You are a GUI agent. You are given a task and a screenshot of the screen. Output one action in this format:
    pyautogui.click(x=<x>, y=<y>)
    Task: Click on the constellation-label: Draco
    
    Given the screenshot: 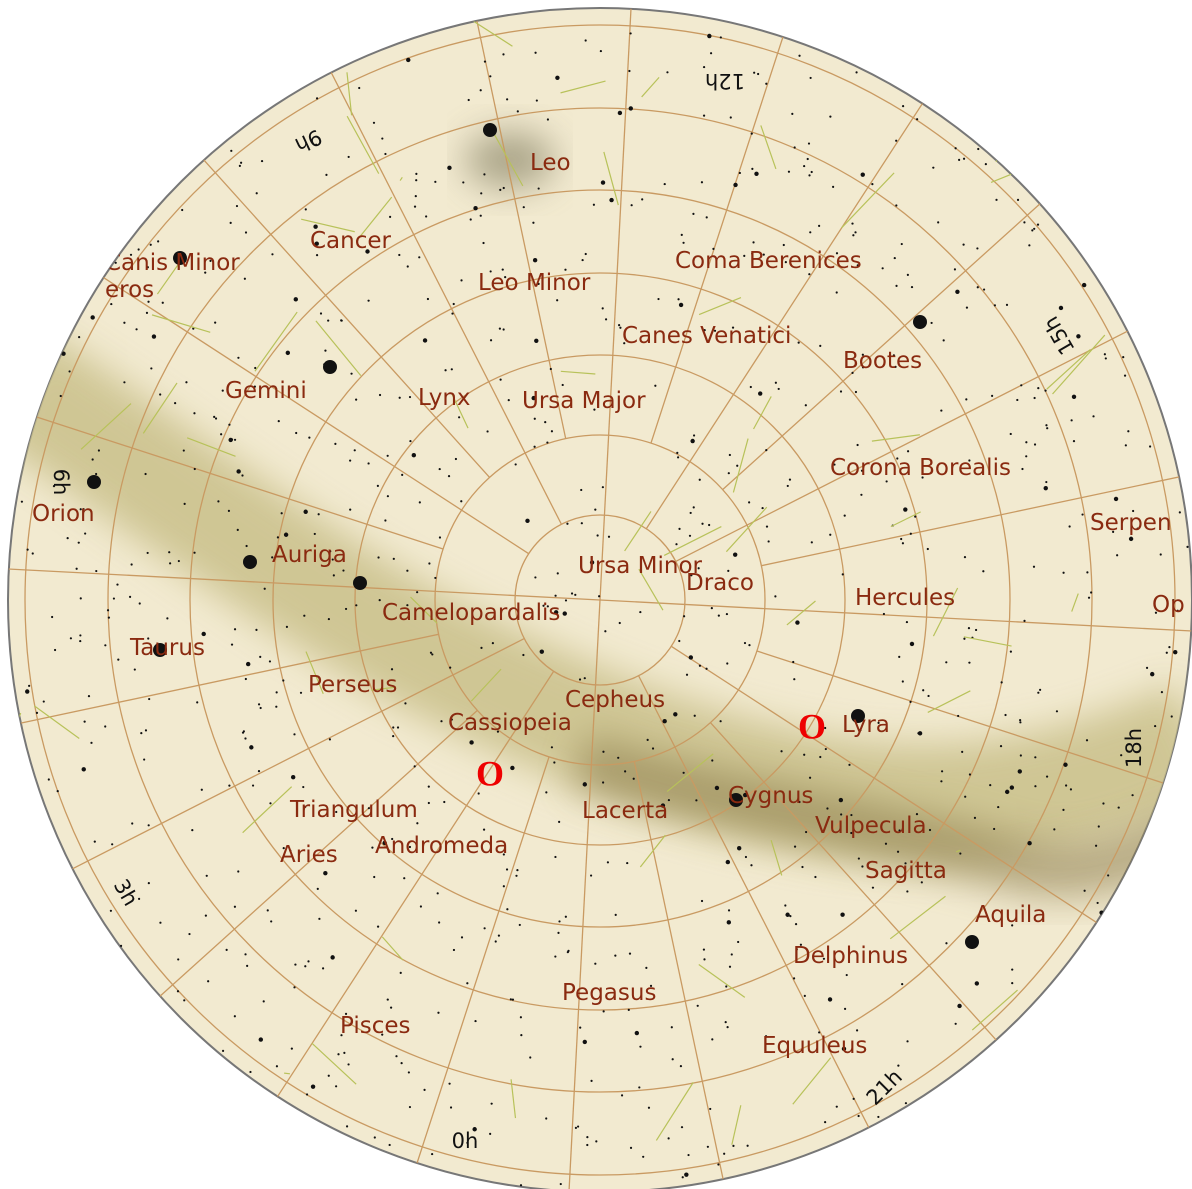 What is the action you would take?
    pyautogui.click(x=720, y=583)
    